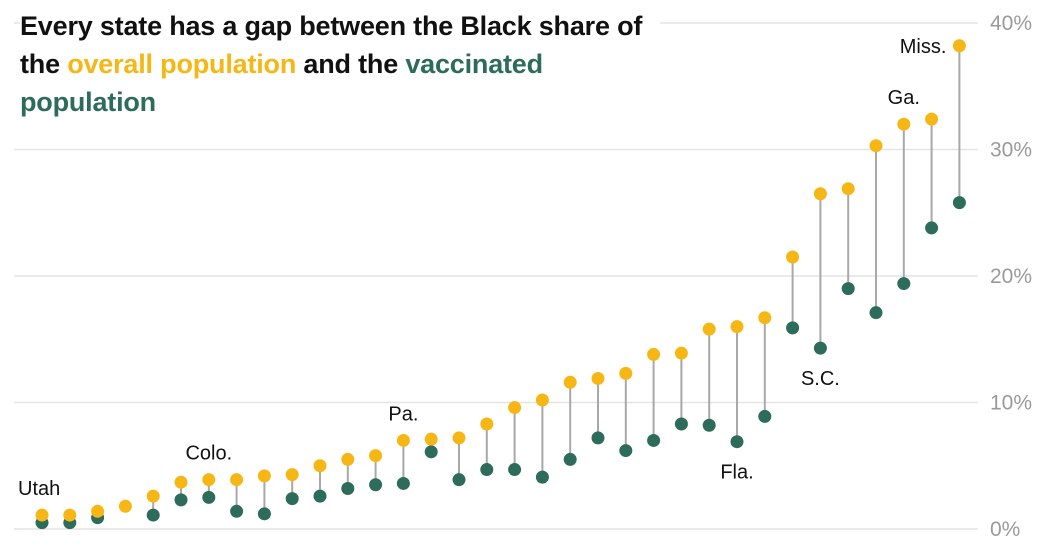 The image size is (1050, 549). I want to click on state-label: S.C., so click(820, 379).